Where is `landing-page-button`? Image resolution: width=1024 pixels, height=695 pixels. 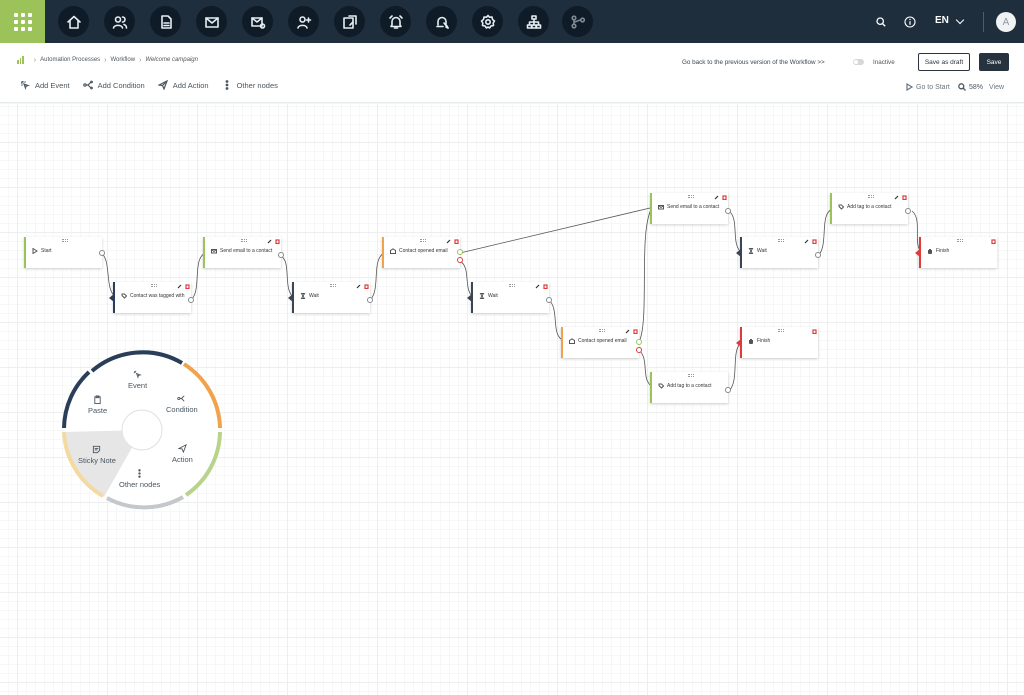 landing-page-button is located at coordinates (349, 21).